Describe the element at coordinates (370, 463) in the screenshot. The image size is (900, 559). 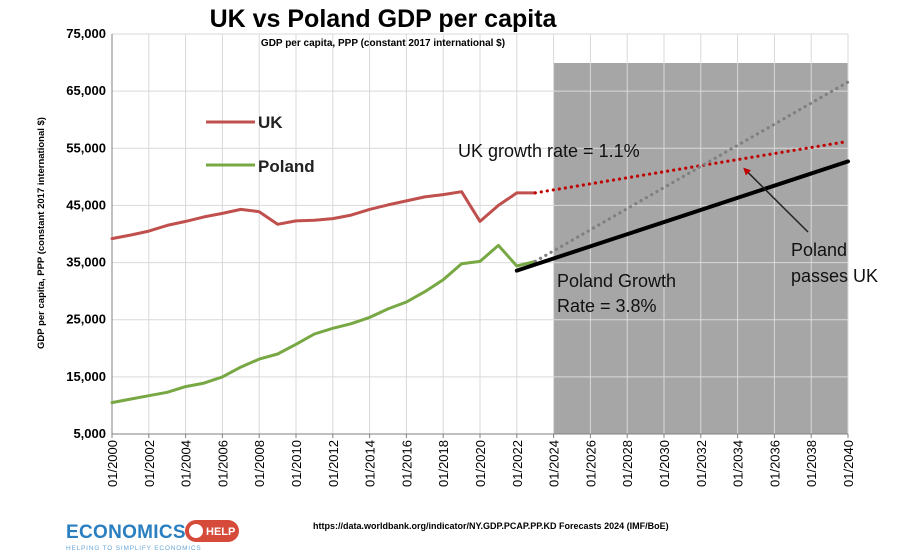
I see `x-tick-label: 01/2014` at that location.